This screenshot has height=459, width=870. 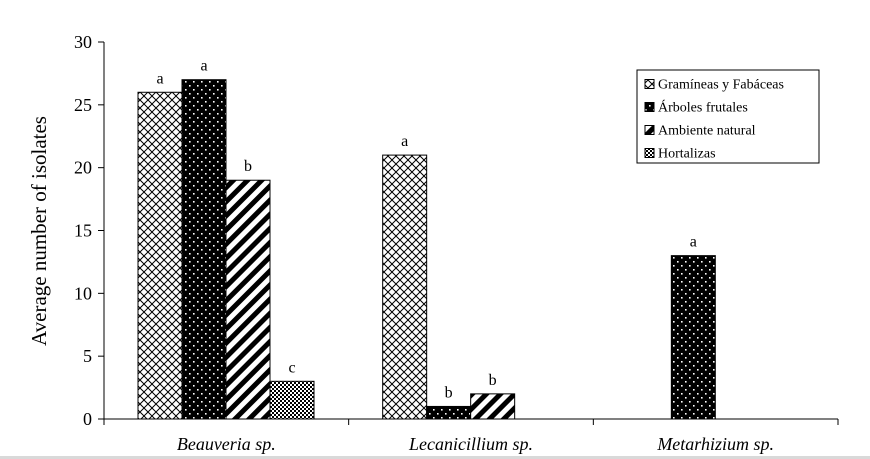 What do you see at coordinates (83, 231) in the screenshot?
I see `y-tick-label: 15` at bounding box center [83, 231].